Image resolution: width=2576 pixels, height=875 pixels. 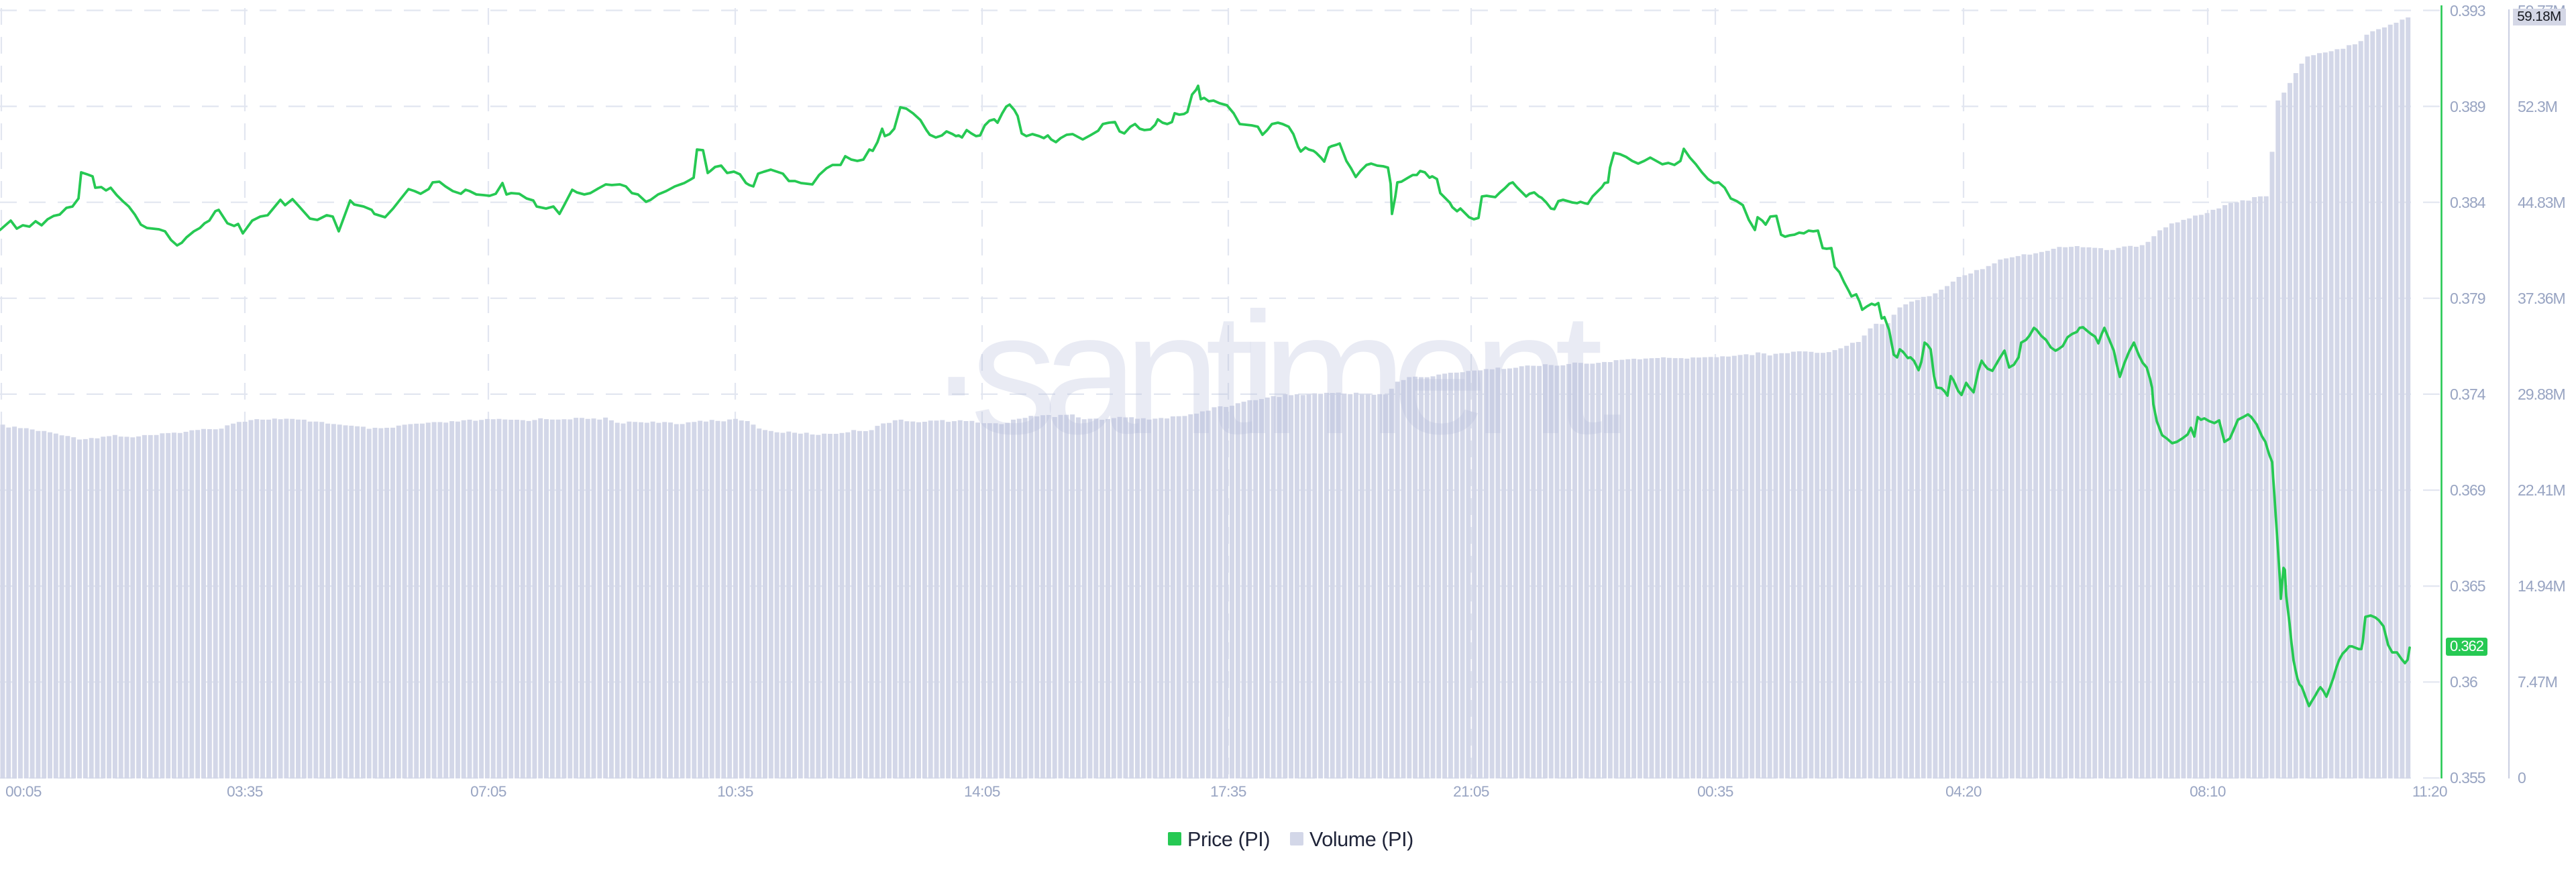 What do you see at coordinates (2541, 586) in the screenshot?
I see `svg-text: 14.94M` at bounding box center [2541, 586].